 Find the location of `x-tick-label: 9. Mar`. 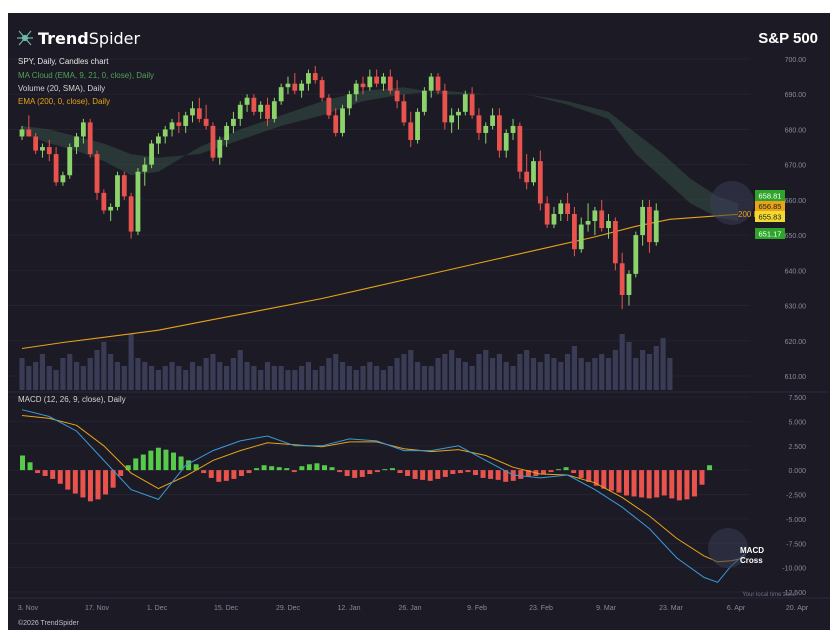

x-tick-label: 9. Mar is located at coordinates (606, 608).